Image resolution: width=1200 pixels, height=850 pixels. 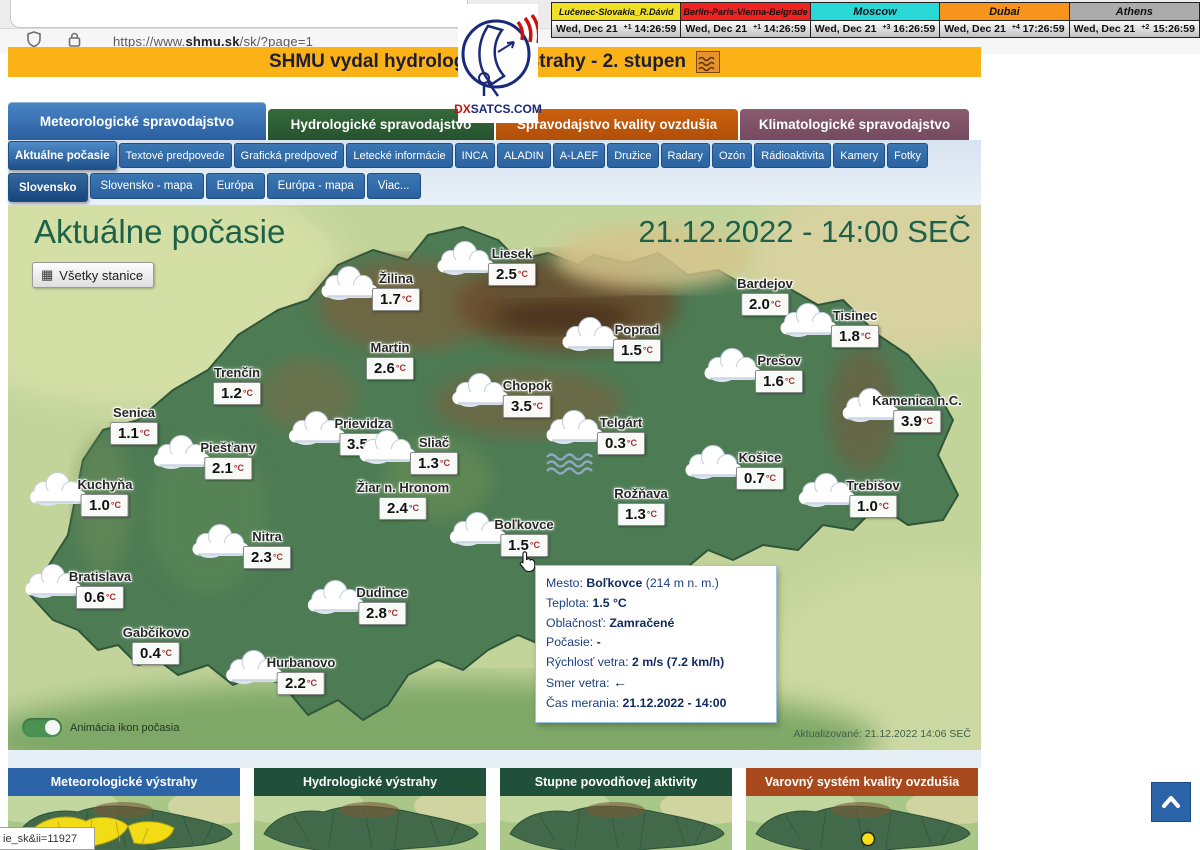 I want to click on panel-map-meteorologick-v-strahy, so click(x=124, y=823).